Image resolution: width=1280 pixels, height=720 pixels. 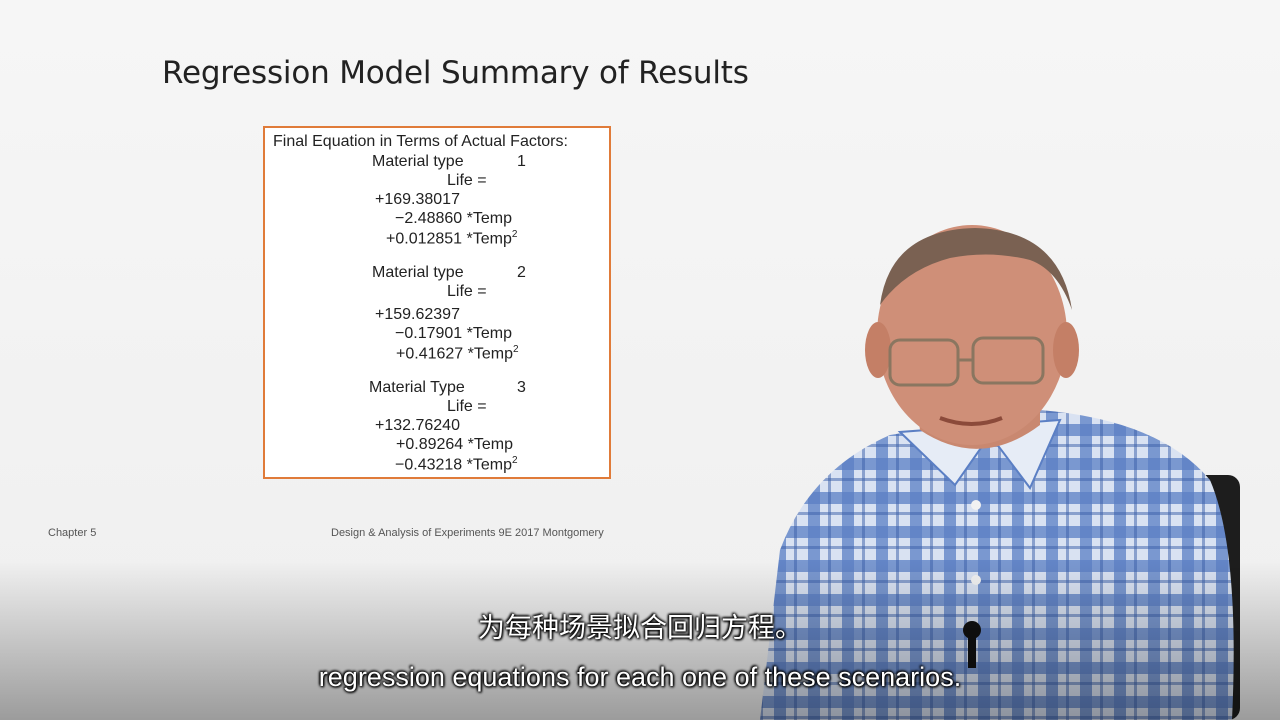 I want to click on model-3-quad-coef: −0.43218, so click(x=429, y=465).